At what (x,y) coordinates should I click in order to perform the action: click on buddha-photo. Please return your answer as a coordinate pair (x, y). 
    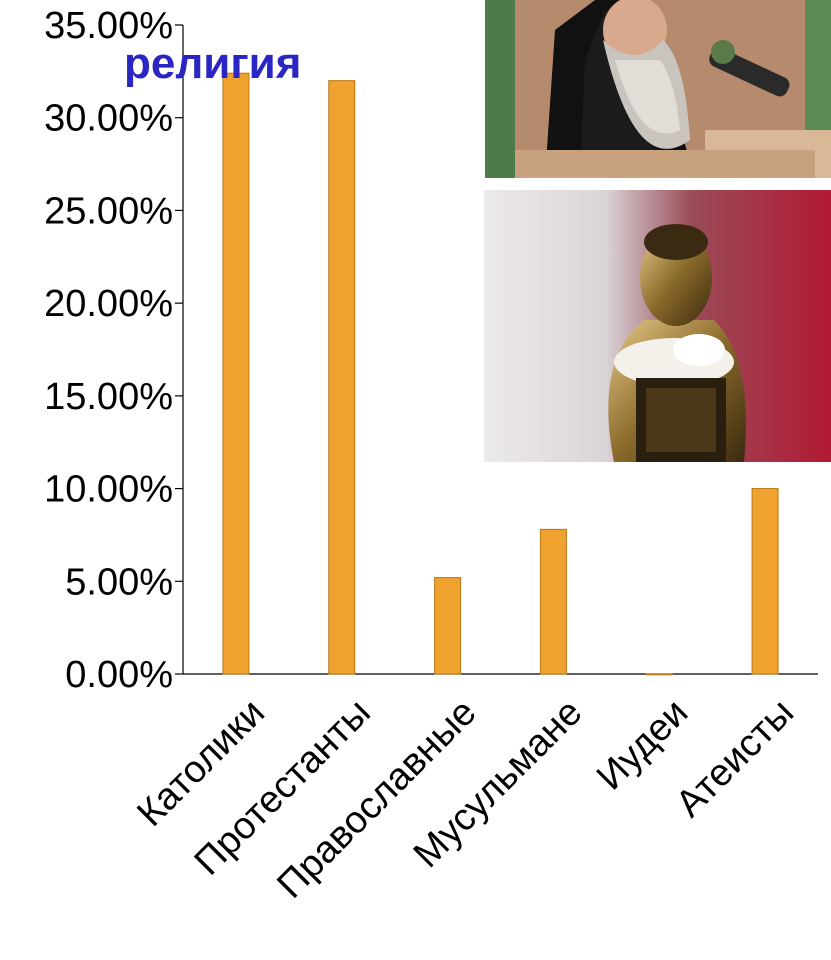
    Looking at the image, I should click on (657, 326).